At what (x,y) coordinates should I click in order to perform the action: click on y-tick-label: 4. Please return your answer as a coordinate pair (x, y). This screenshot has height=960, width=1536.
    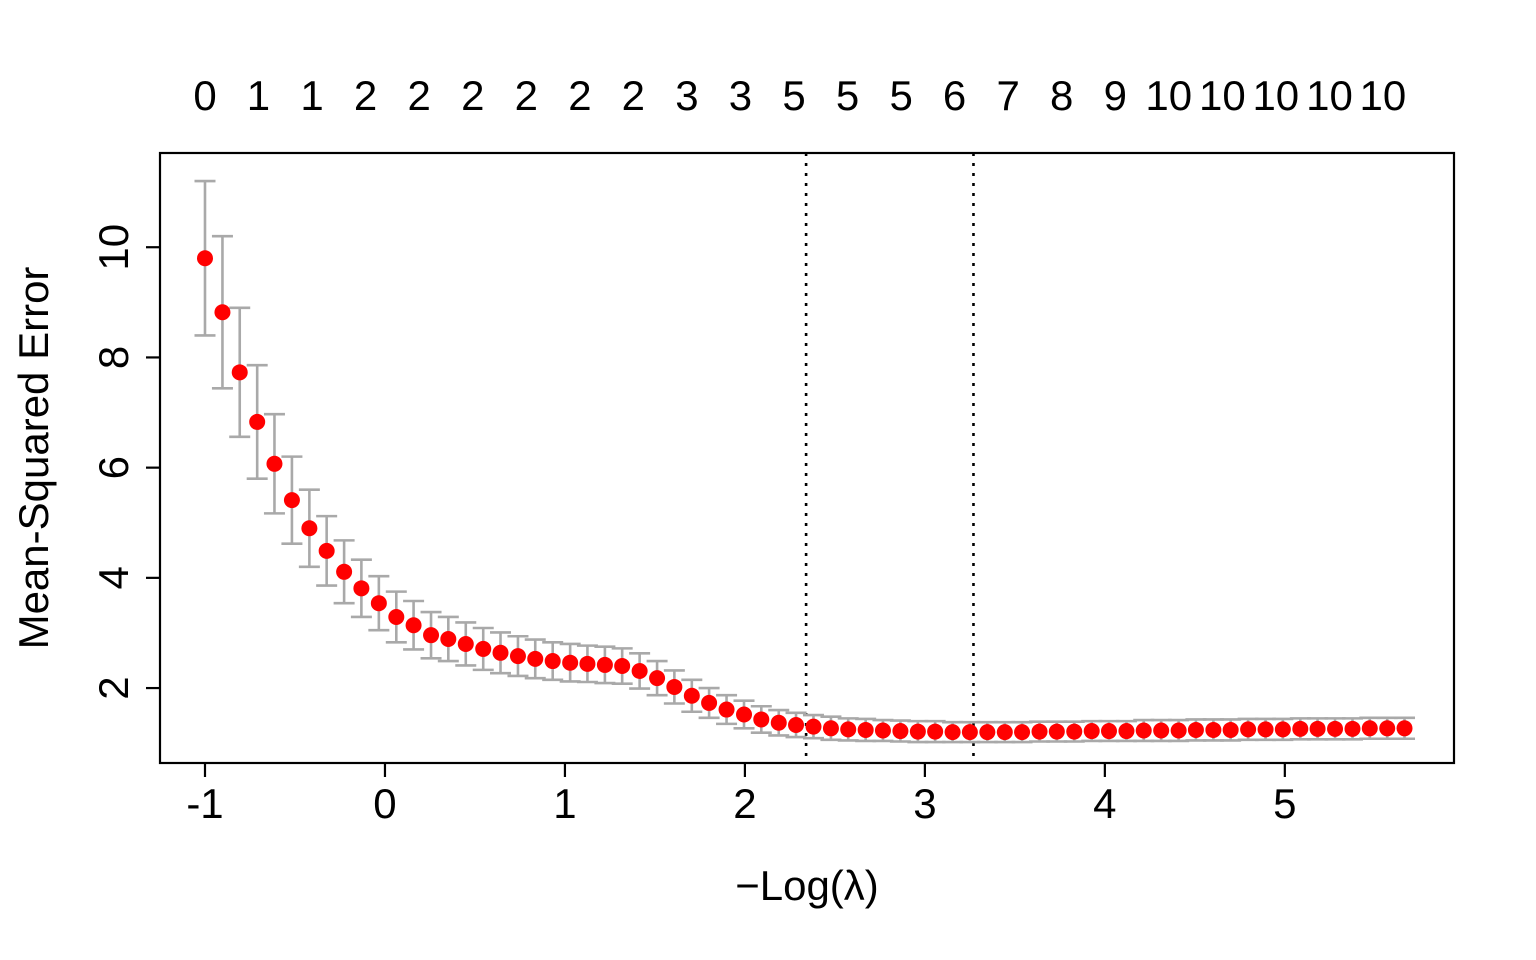
    Looking at the image, I should click on (113, 577).